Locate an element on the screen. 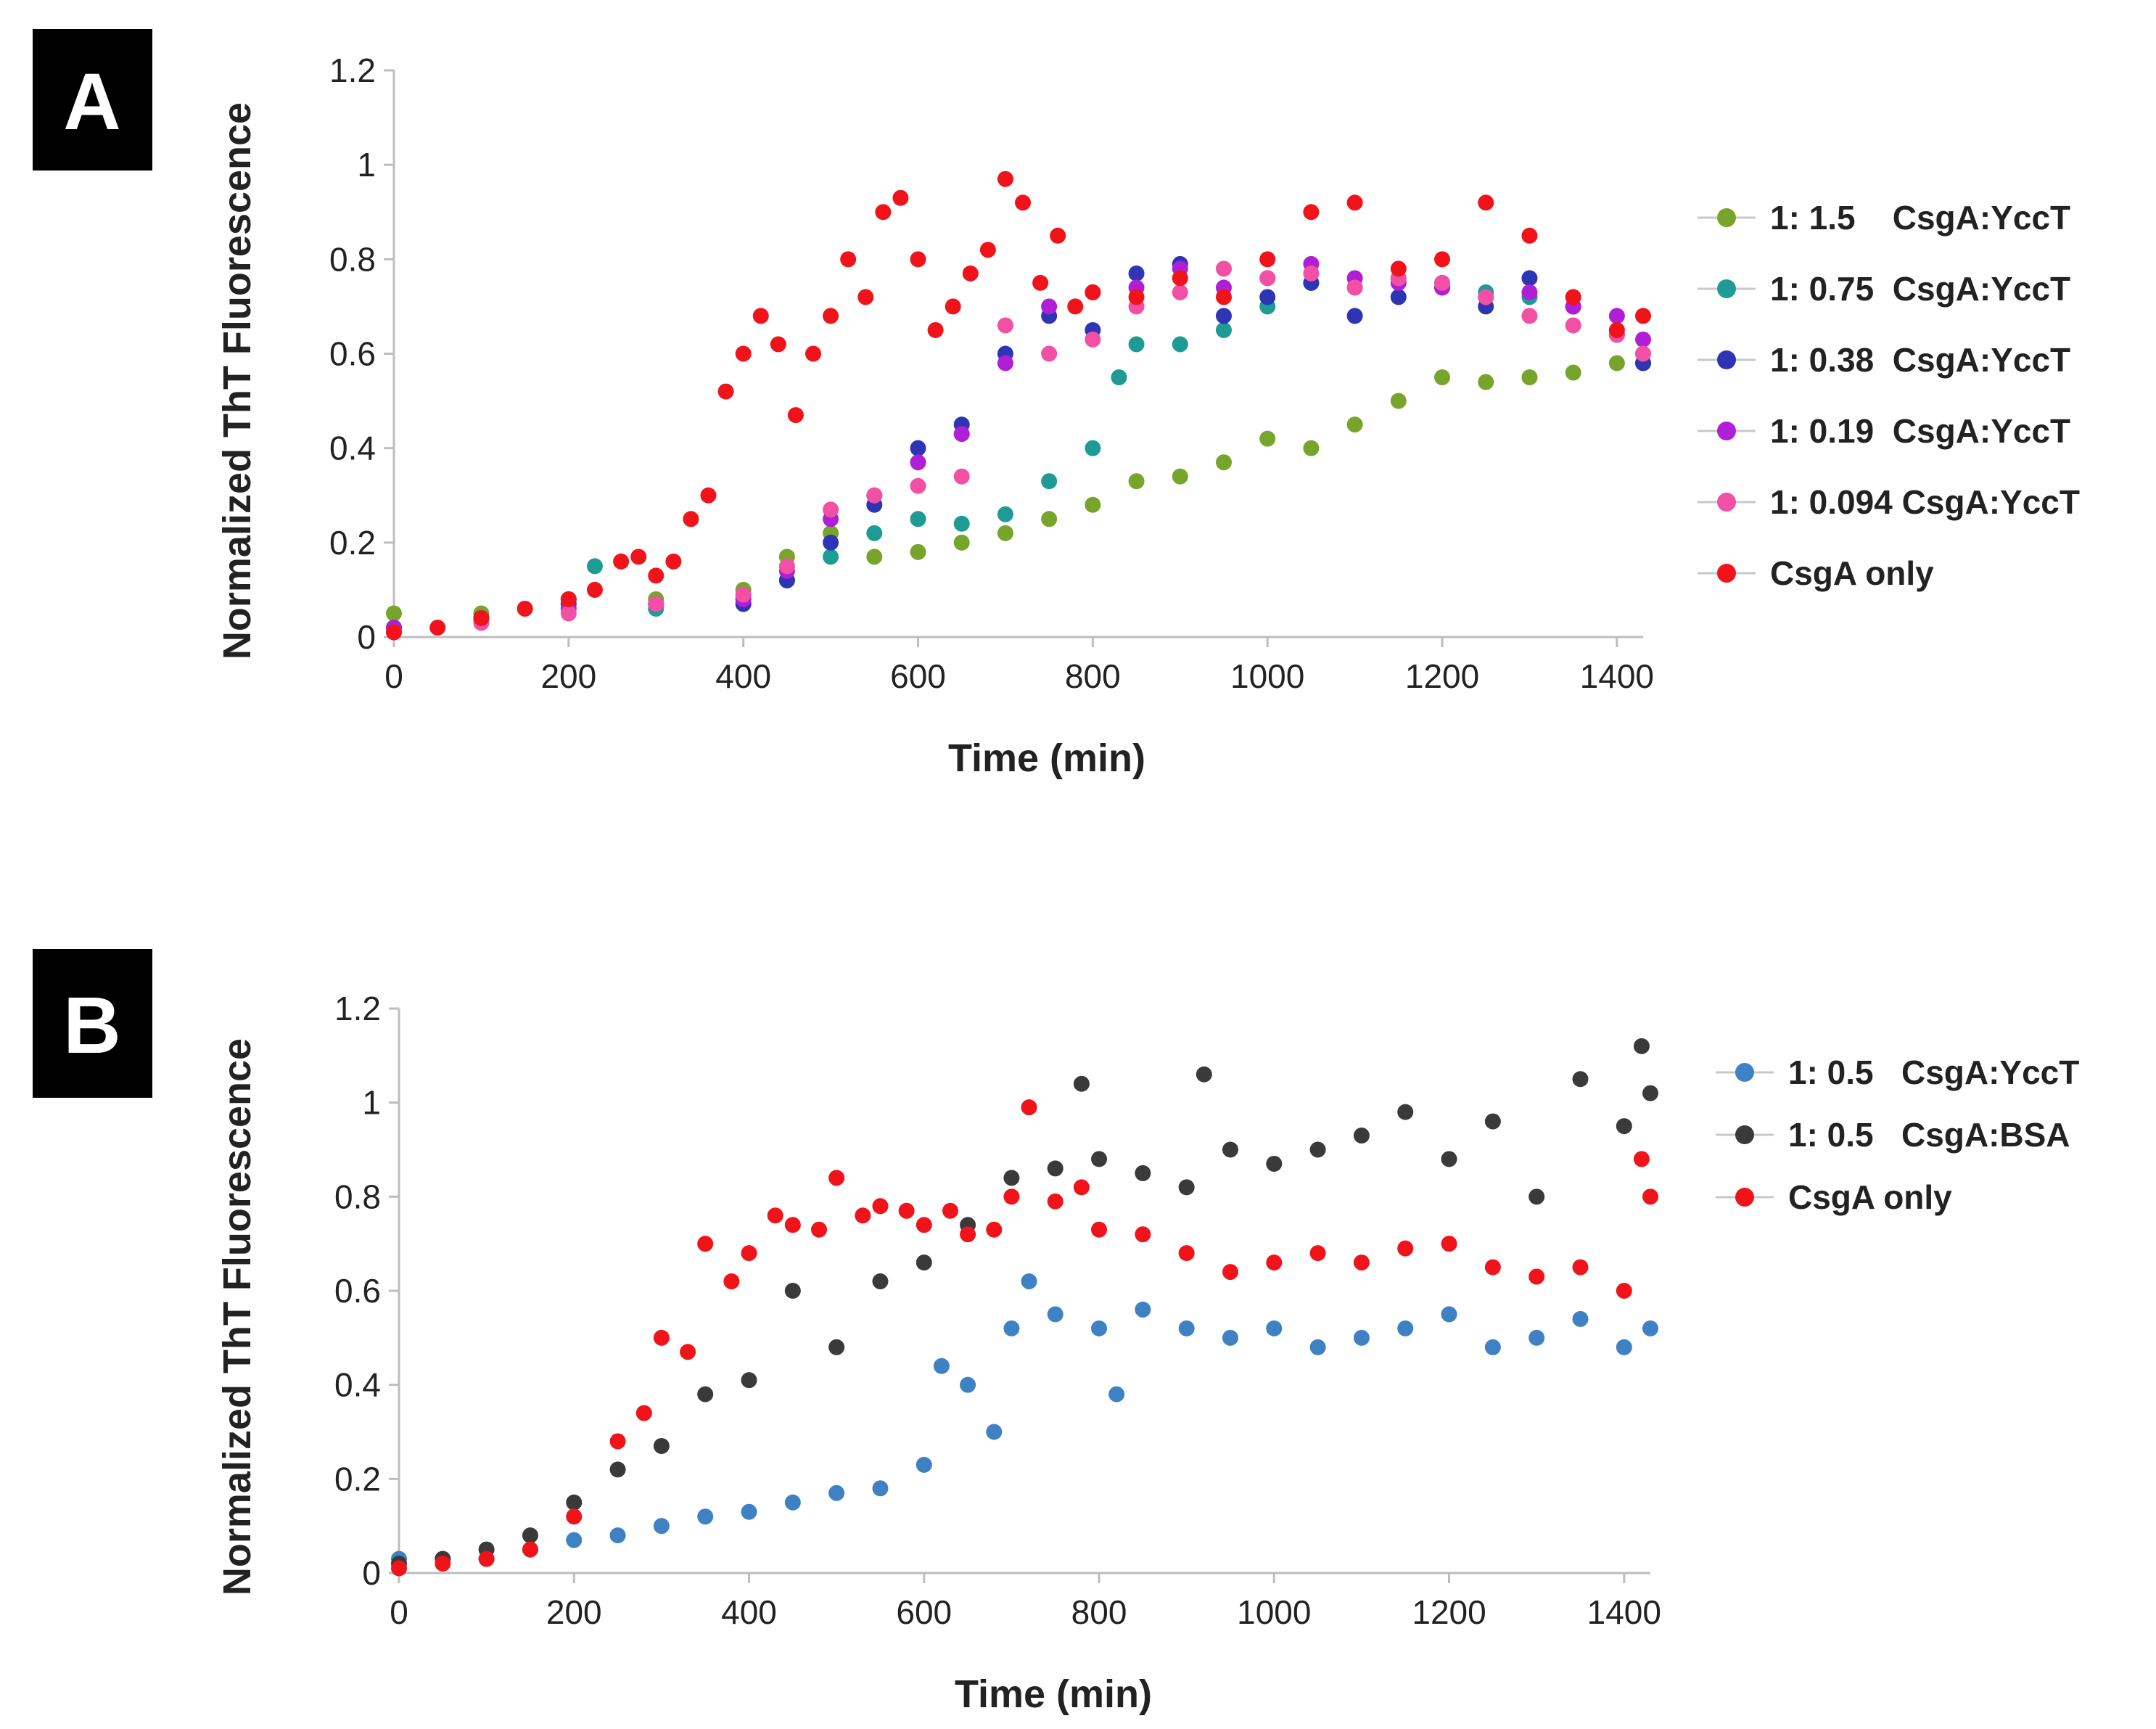  panel-b-legend: 1: 0.5 CsgA:YccT 1: 0.5 CsgA:BSA CsgA only is located at coordinates (1897, 1135).